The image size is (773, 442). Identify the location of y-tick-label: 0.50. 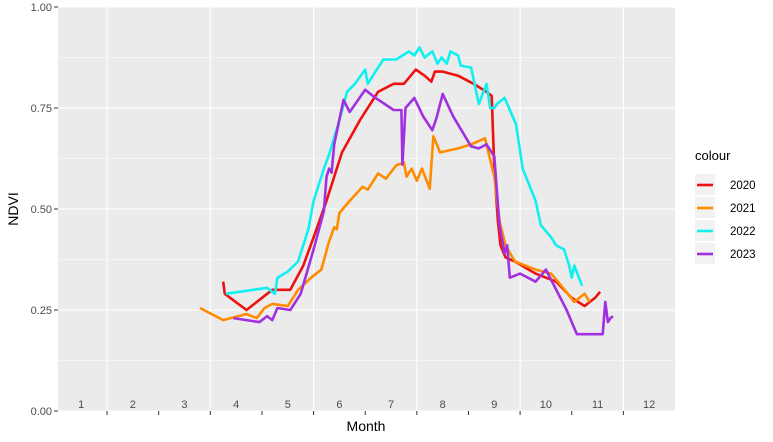
(41, 210).